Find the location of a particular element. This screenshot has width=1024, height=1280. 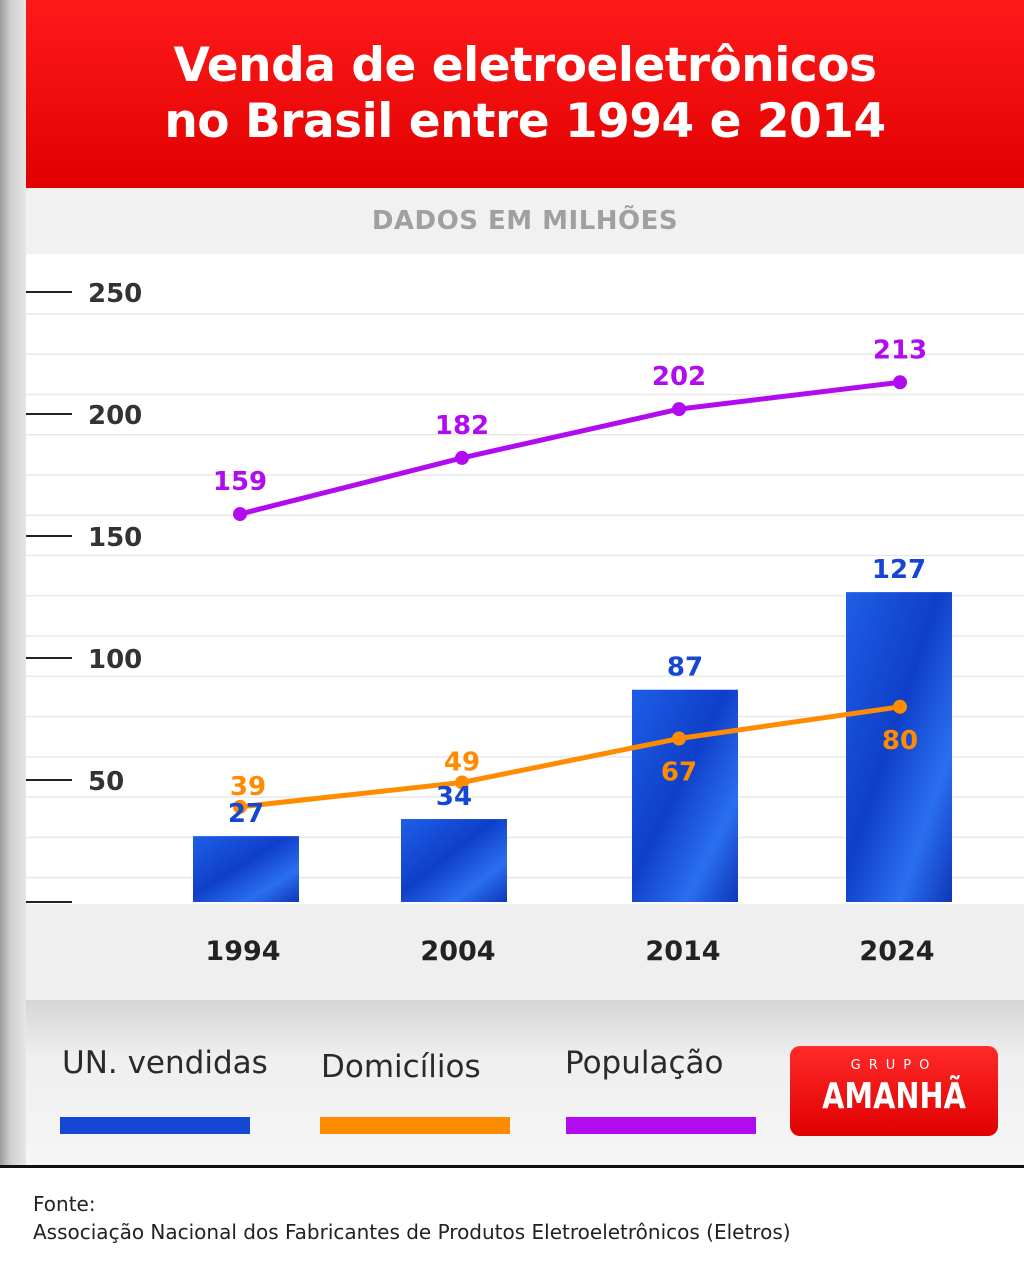

legend-swatch-un-vendidas is located at coordinates (155, 1125).